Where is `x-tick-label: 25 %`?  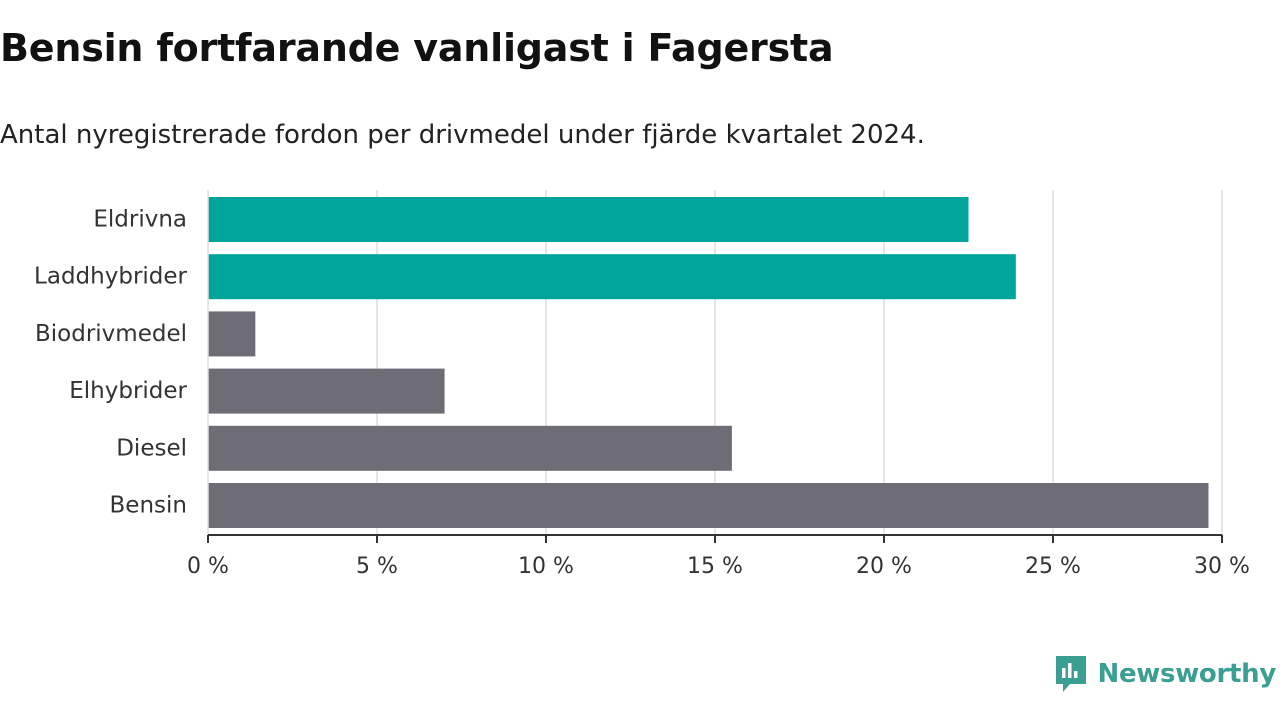
x-tick-label: 25 % is located at coordinates (1053, 566).